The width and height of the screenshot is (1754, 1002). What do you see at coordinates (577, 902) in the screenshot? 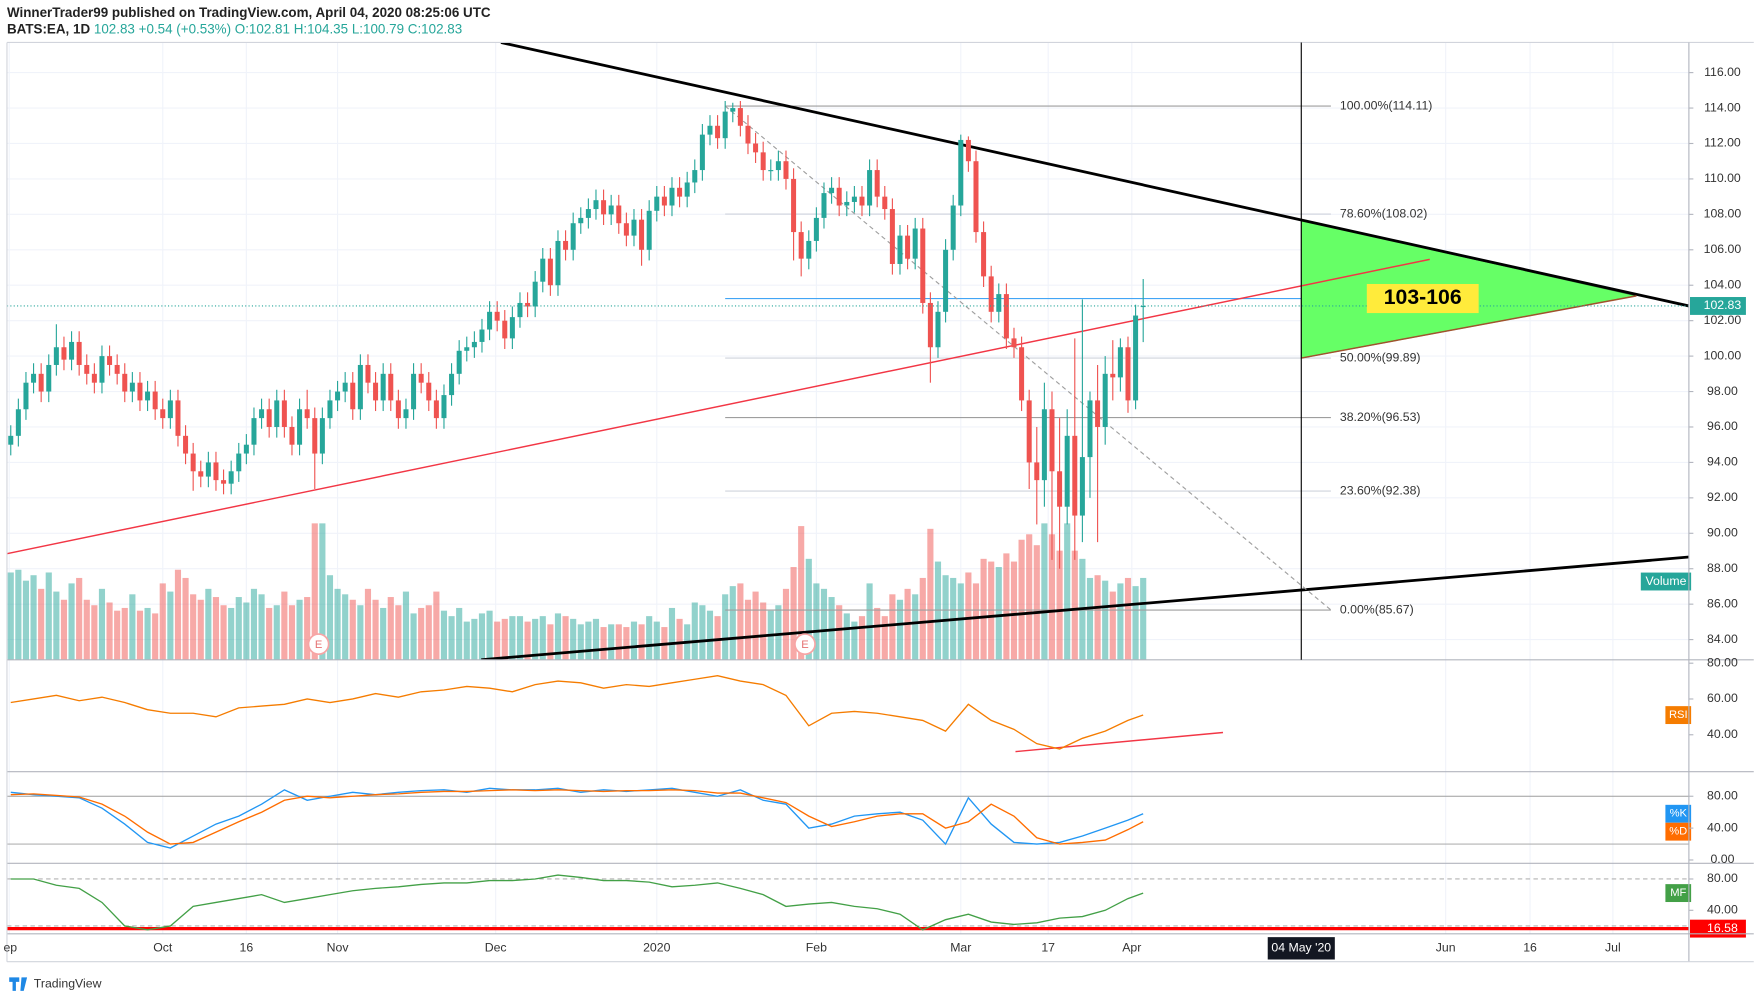
I see `indicator-line` at bounding box center [577, 902].